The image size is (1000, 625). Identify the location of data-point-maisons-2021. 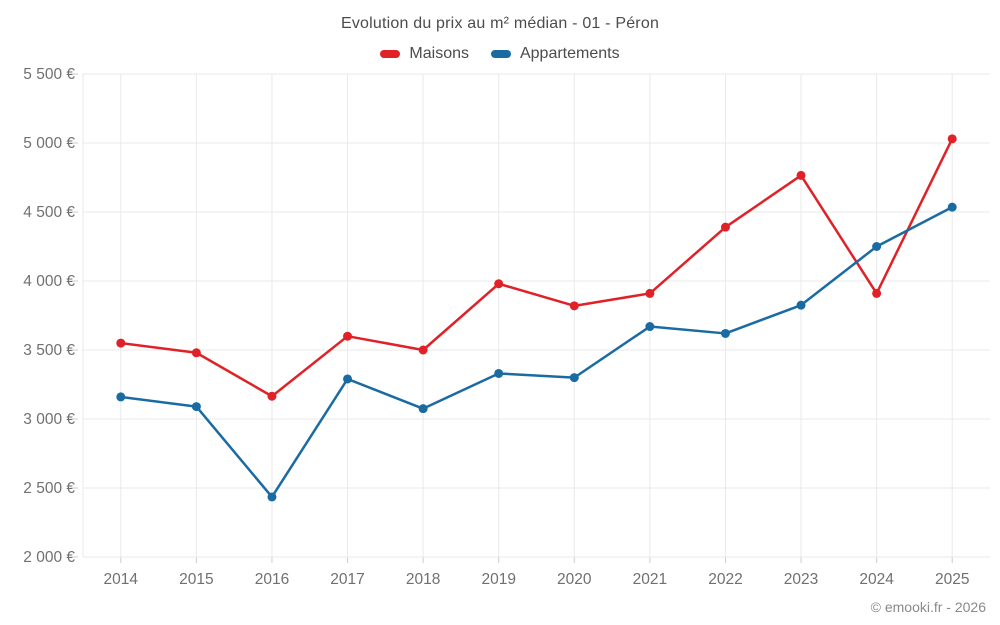
(650, 293).